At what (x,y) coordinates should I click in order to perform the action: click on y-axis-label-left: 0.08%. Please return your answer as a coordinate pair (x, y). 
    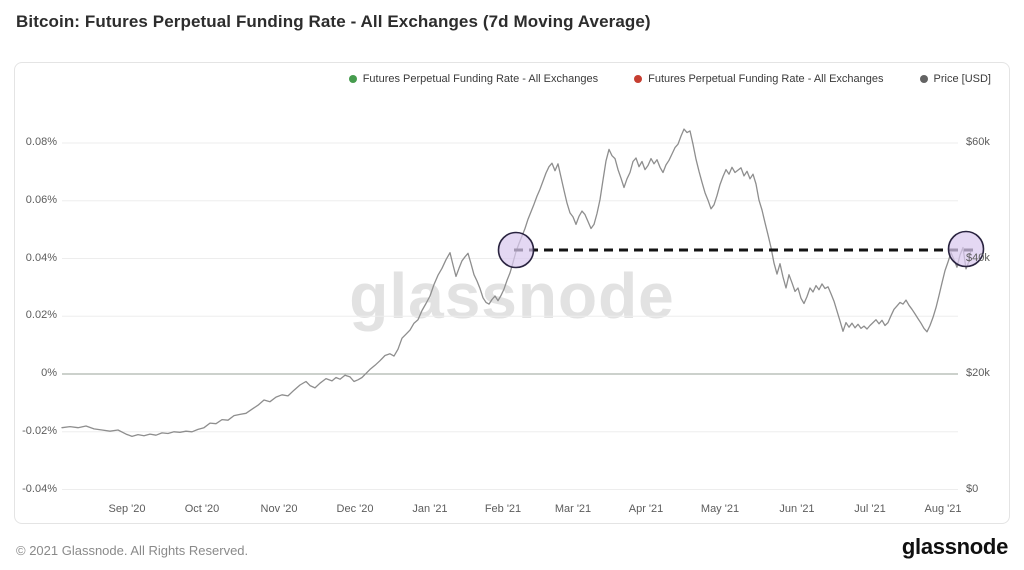
    Looking at the image, I should click on (41, 142).